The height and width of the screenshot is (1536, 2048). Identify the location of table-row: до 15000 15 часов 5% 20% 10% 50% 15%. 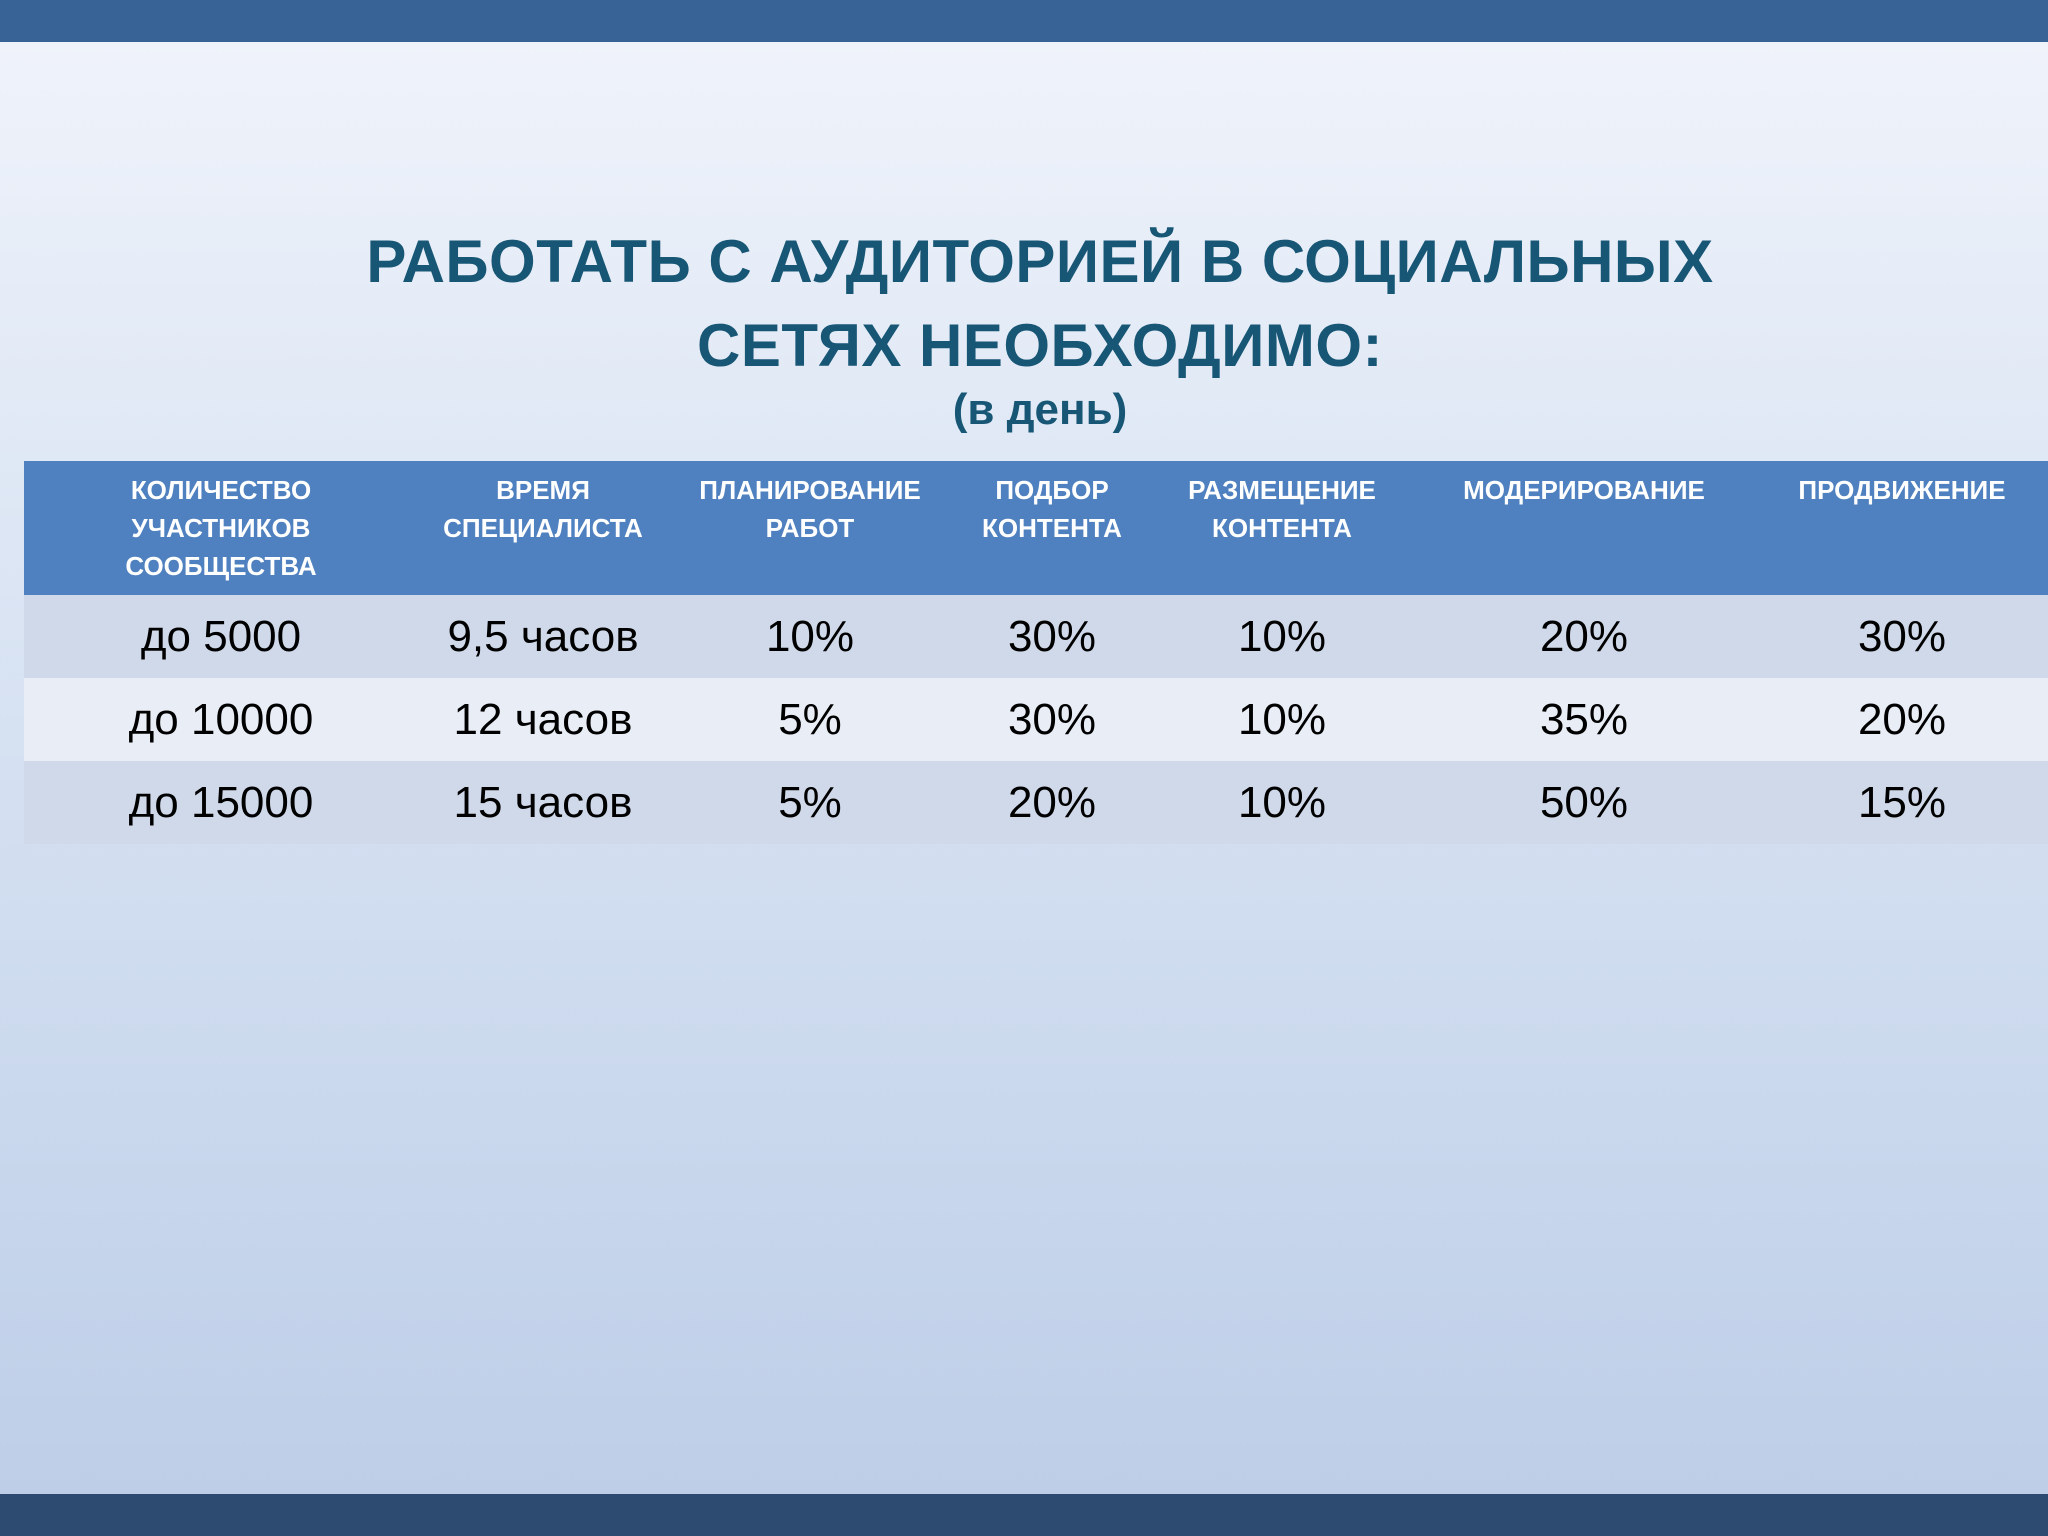
(1036, 802).